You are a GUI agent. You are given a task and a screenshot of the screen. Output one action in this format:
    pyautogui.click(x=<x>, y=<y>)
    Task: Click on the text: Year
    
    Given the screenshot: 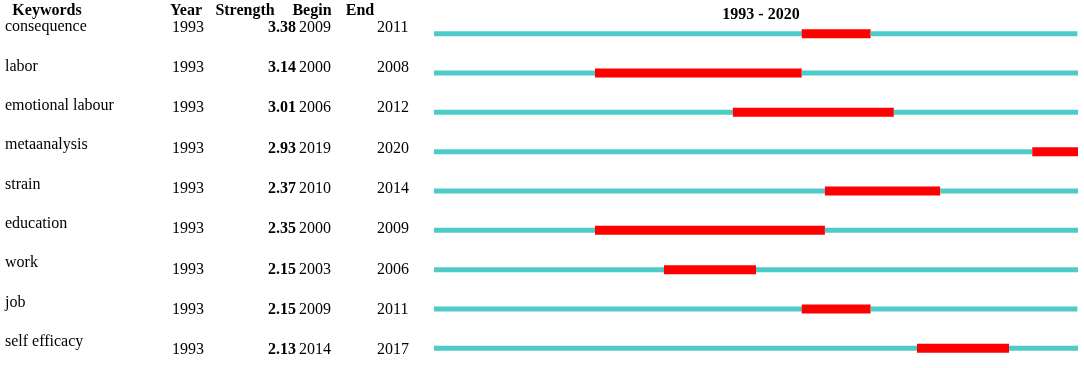 What is the action you would take?
    pyautogui.click(x=186, y=9)
    